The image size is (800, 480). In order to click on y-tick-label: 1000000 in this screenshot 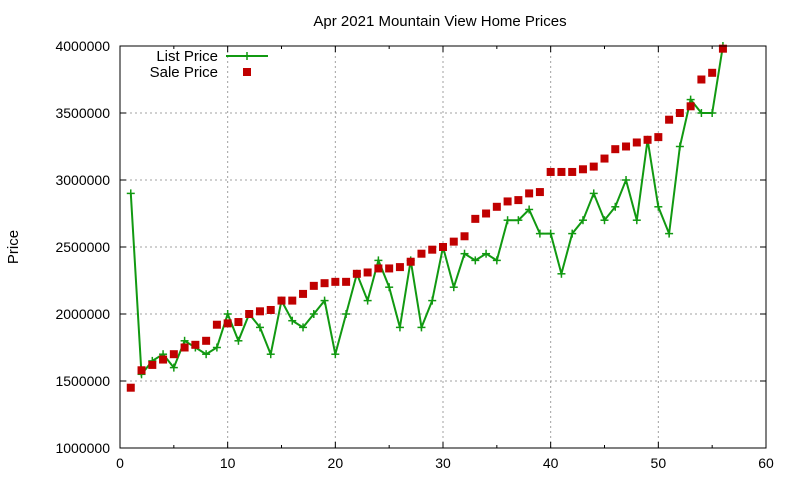, I will do `click(82, 448)`.